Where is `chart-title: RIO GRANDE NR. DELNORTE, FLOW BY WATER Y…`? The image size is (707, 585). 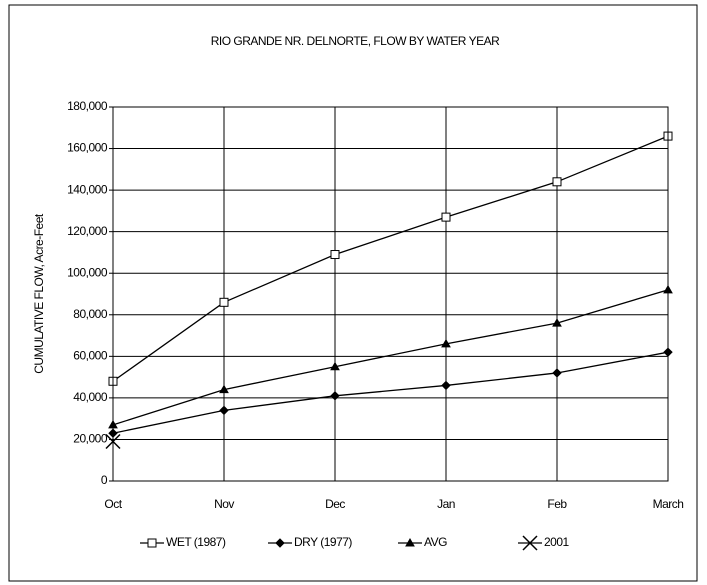 chart-title: RIO GRANDE NR. DELNORTE, FLOW BY WATER Y… is located at coordinates (355, 41).